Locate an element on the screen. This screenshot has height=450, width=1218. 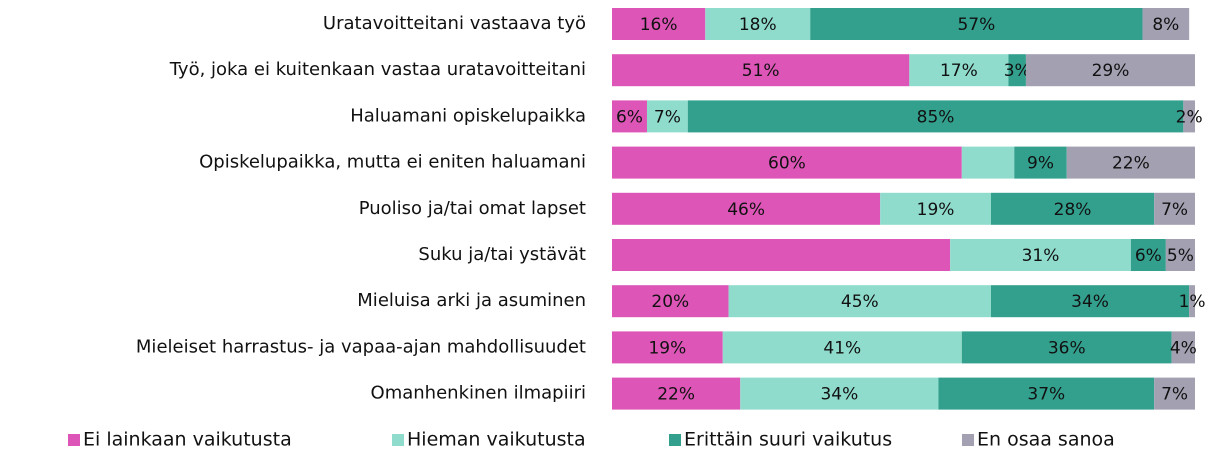
value-label: 9% is located at coordinates (1040, 164).